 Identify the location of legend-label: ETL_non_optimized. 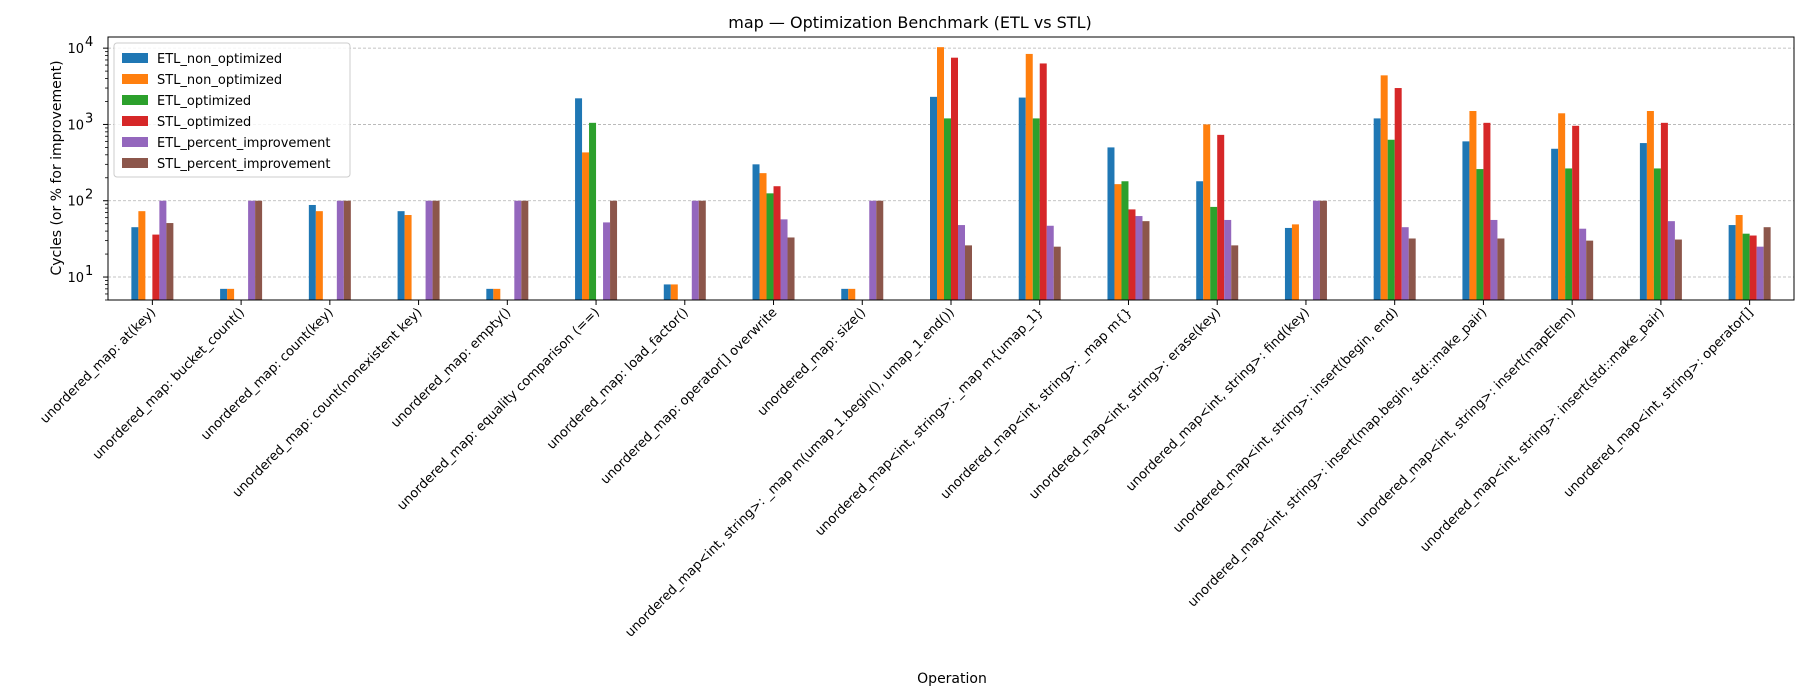
(219, 59).